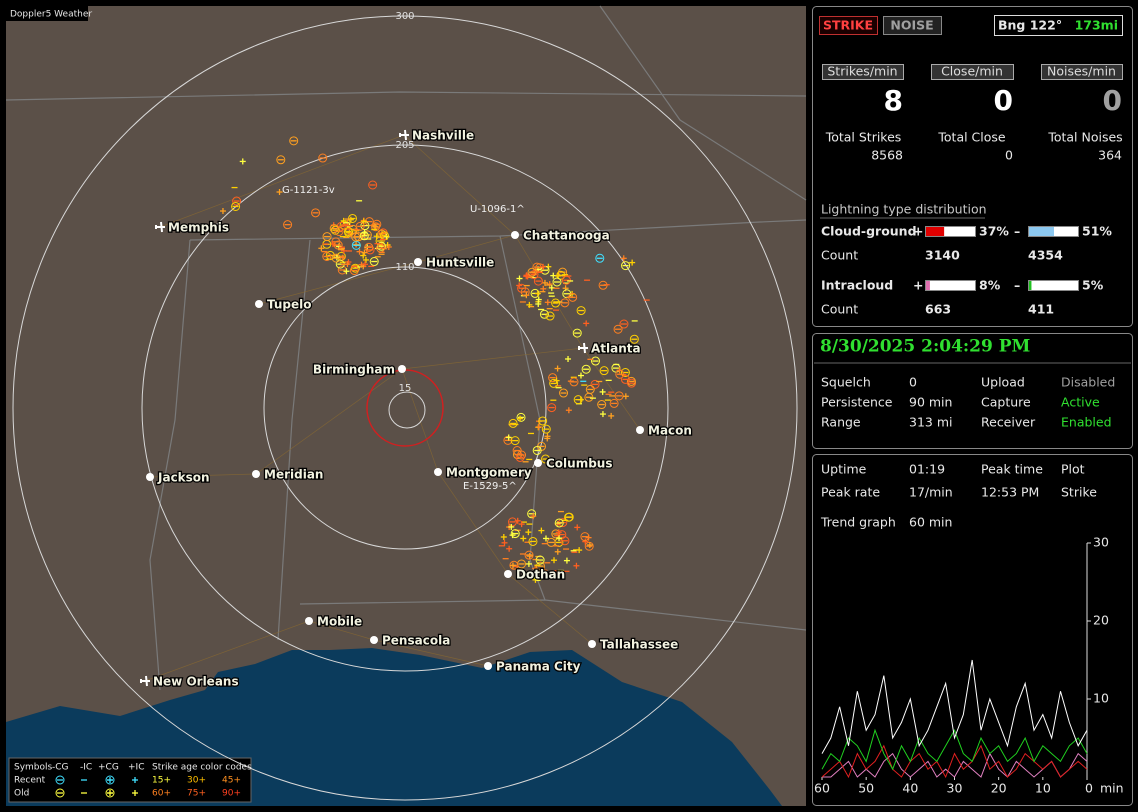 This screenshot has width=1138, height=812. What do you see at coordinates (538, 667) in the screenshot?
I see `city-label: Panama City` at bounding box center [538, 667].